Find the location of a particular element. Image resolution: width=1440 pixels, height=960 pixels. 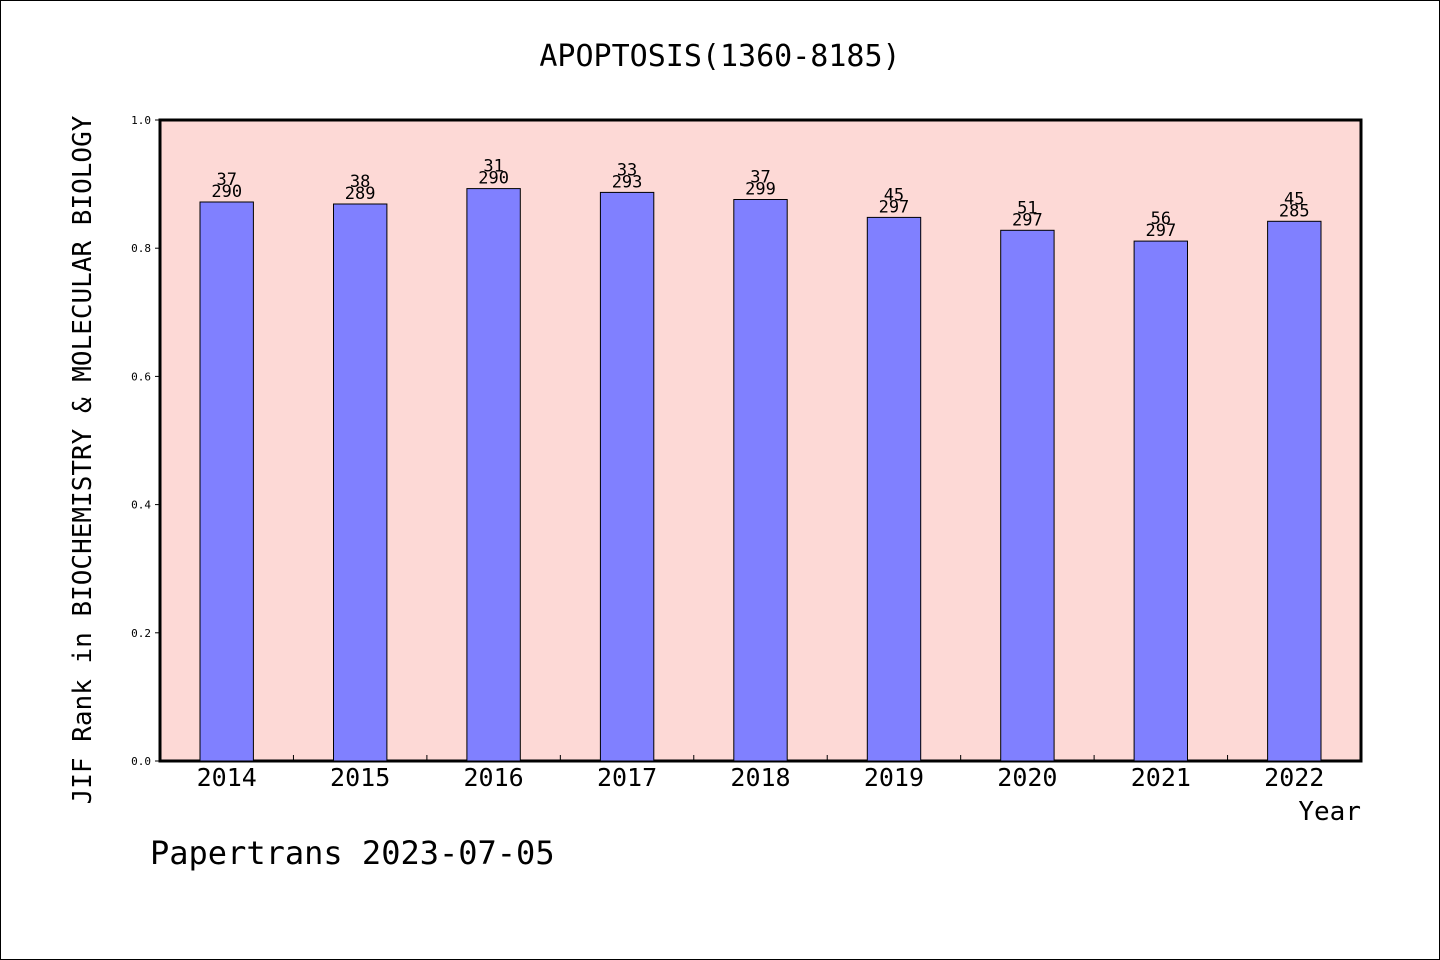

bar-total-label: 285 is located at coordinates (1294, 211).